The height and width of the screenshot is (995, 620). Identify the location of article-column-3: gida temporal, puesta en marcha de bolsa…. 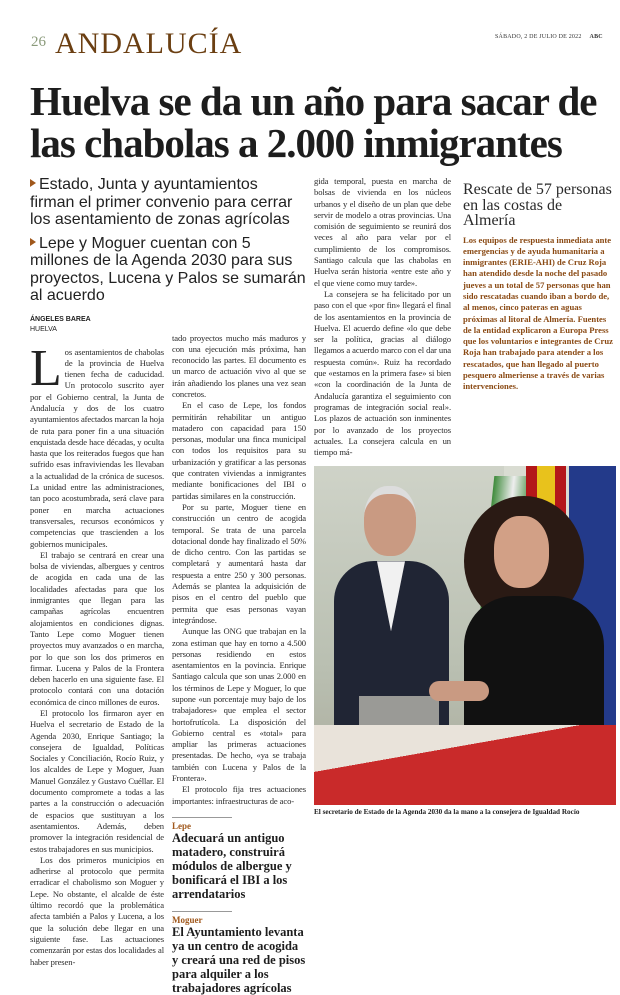
(382, 317).